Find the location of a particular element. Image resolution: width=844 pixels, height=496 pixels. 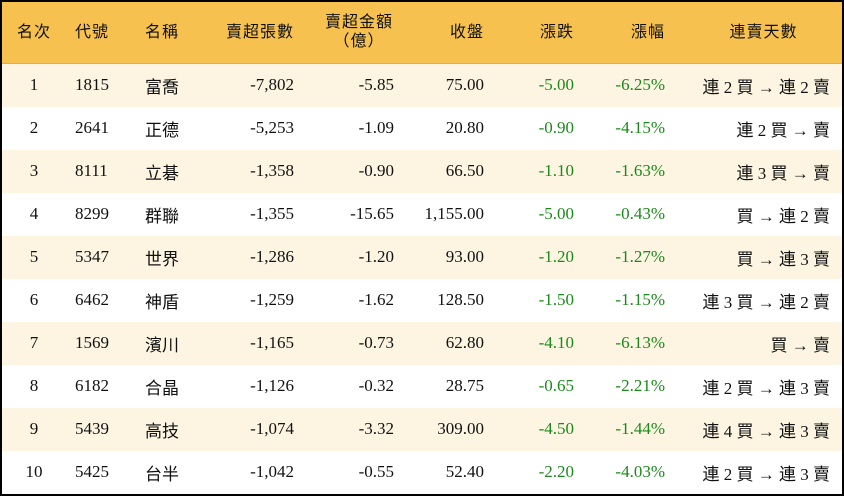

cell-name: 正德 is located at coordinates (162, 130).